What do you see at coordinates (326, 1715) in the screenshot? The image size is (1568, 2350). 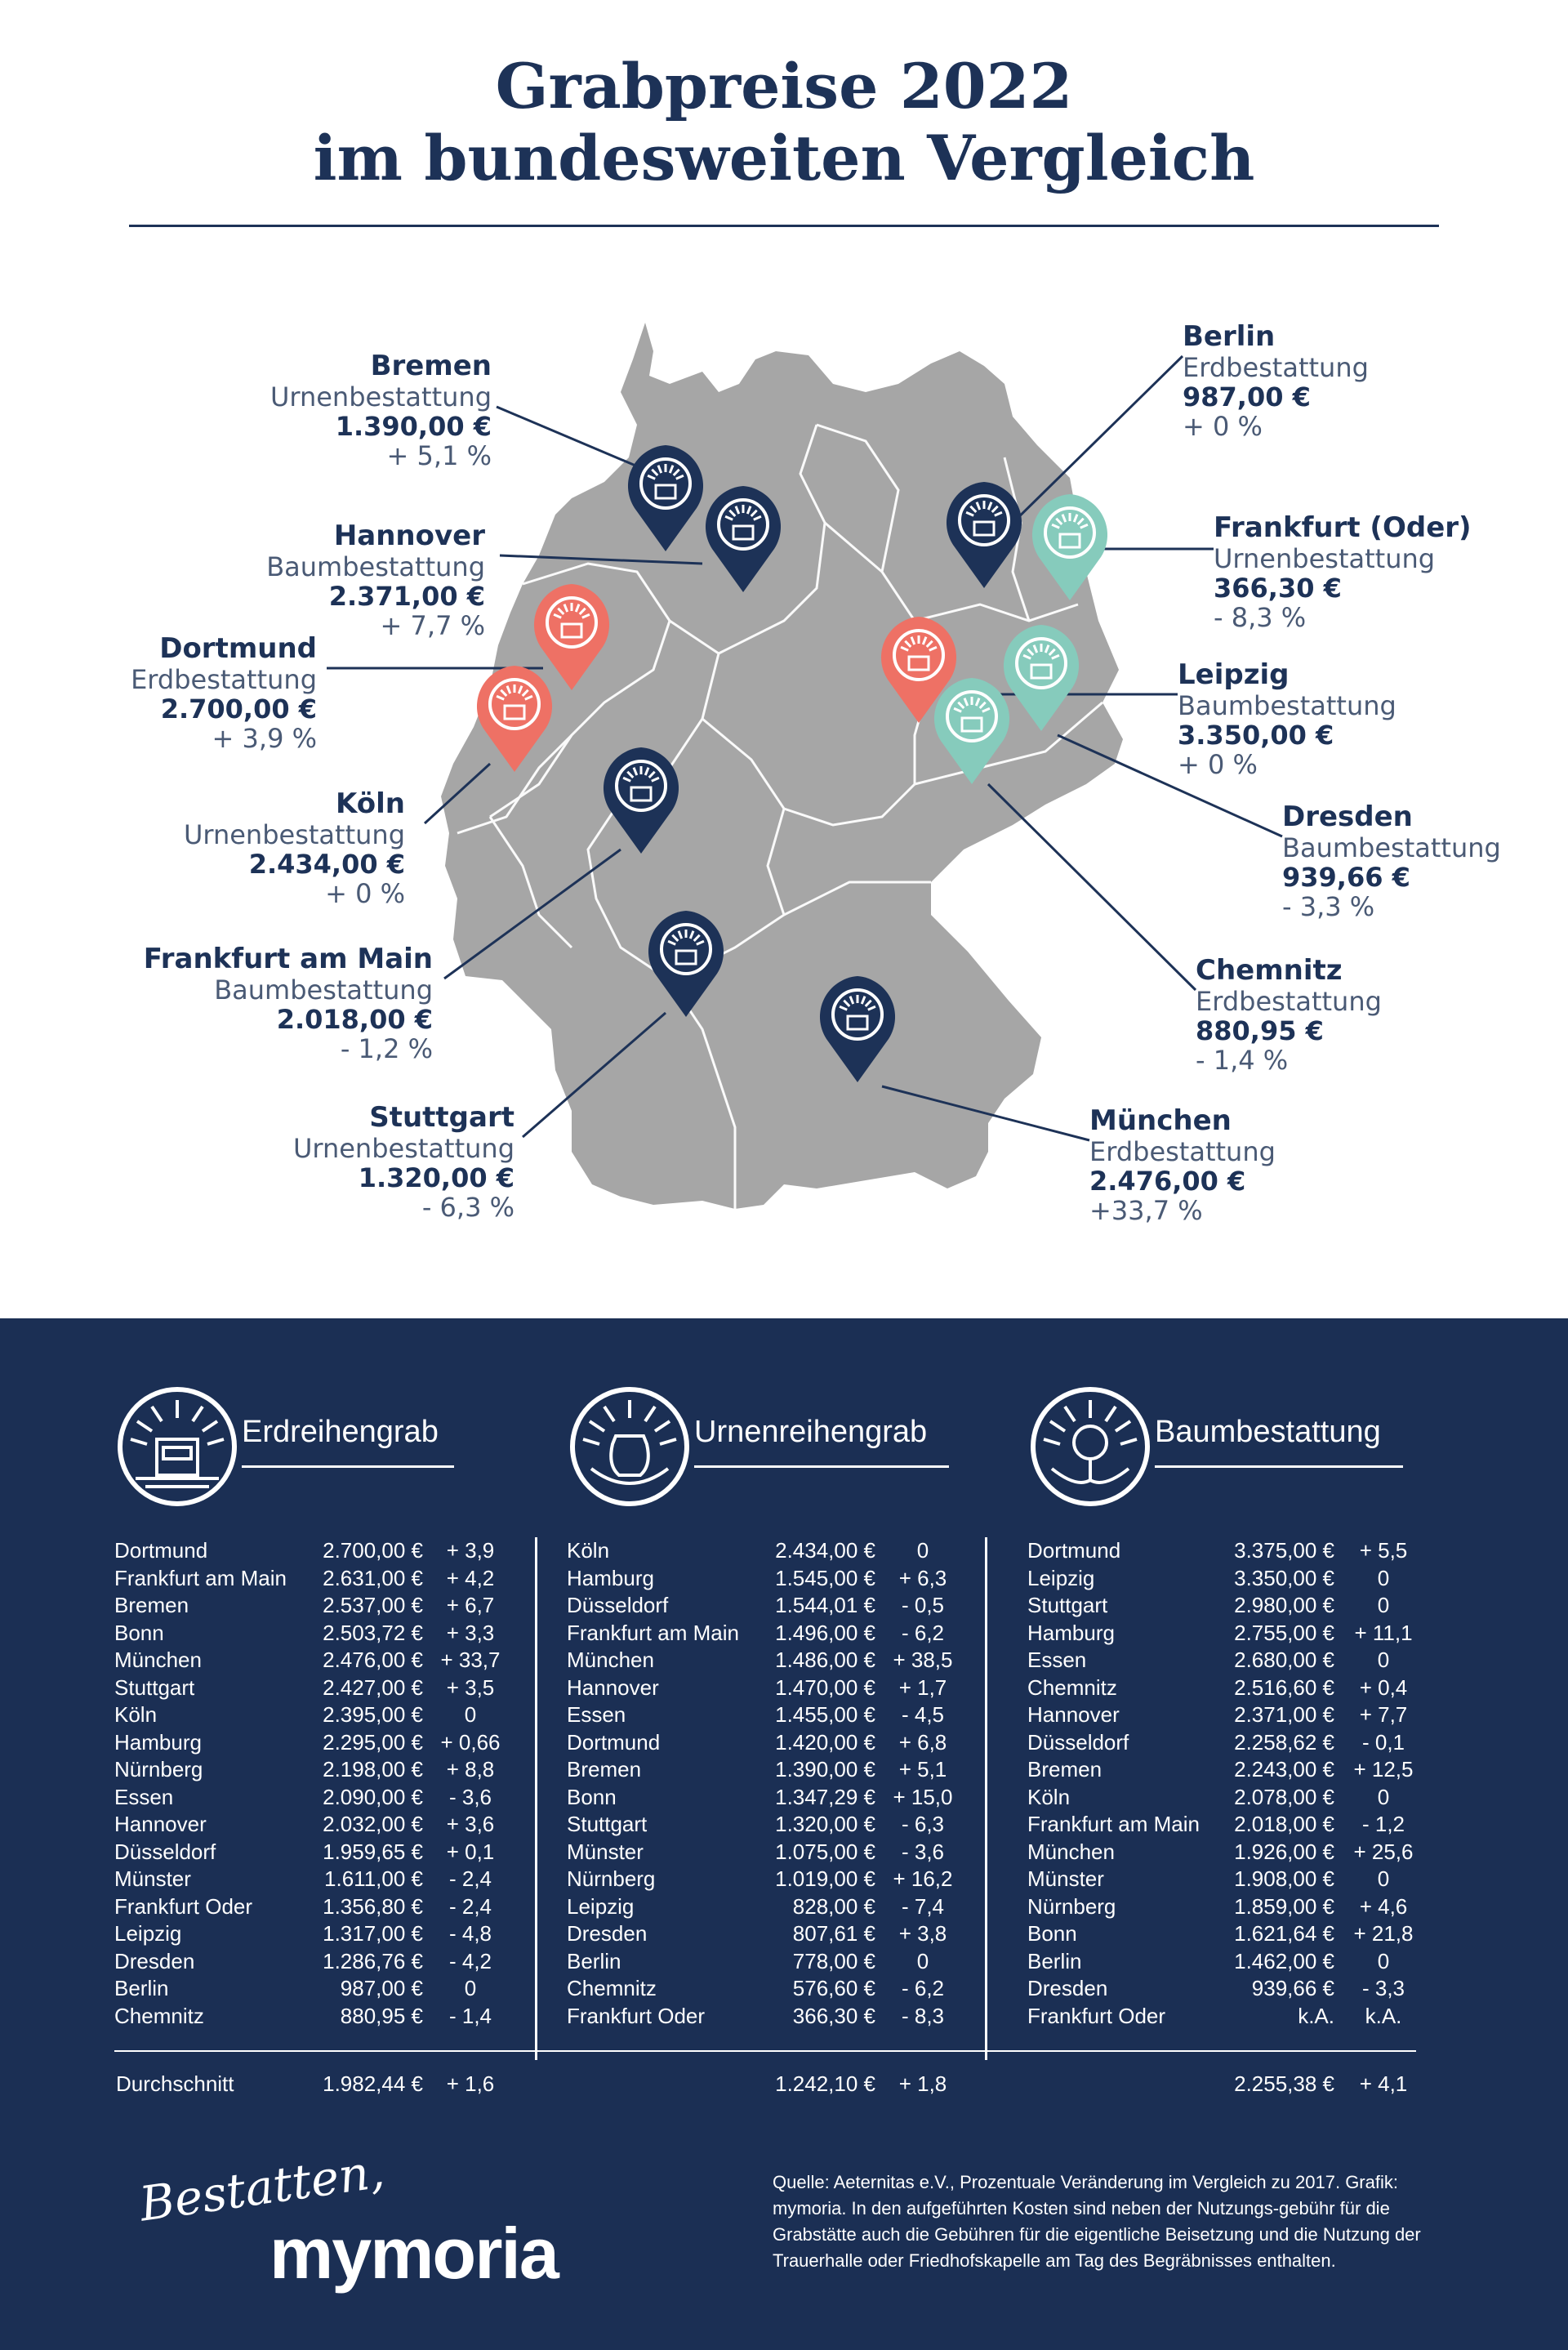 I see `table-row: Köln 2.395,00 € 0` at bounding box center [326, 1715].